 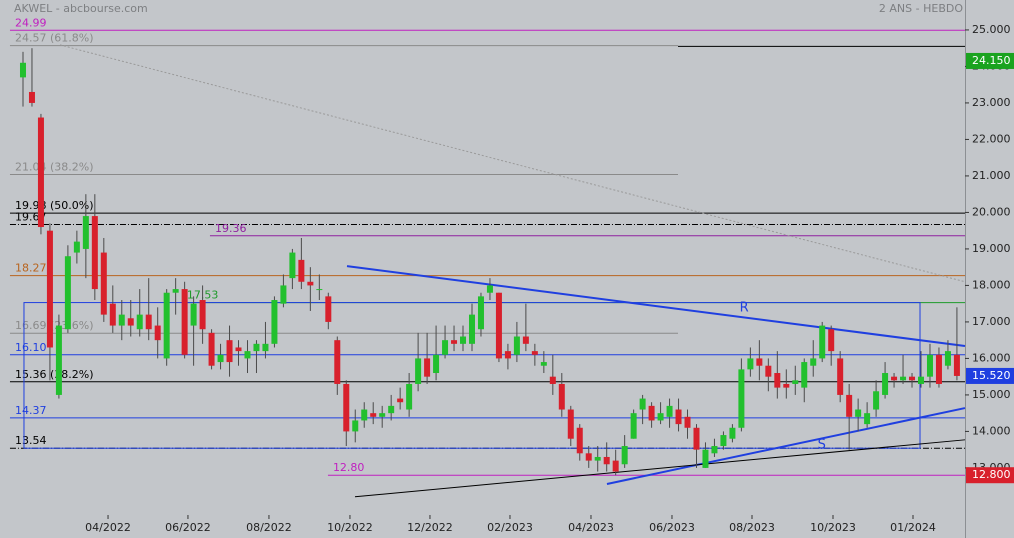 What do you see at coordinates (350, 527) in the screenshot?
I see `x-tick-label: 10/2022` at bounding box center [350, 527].